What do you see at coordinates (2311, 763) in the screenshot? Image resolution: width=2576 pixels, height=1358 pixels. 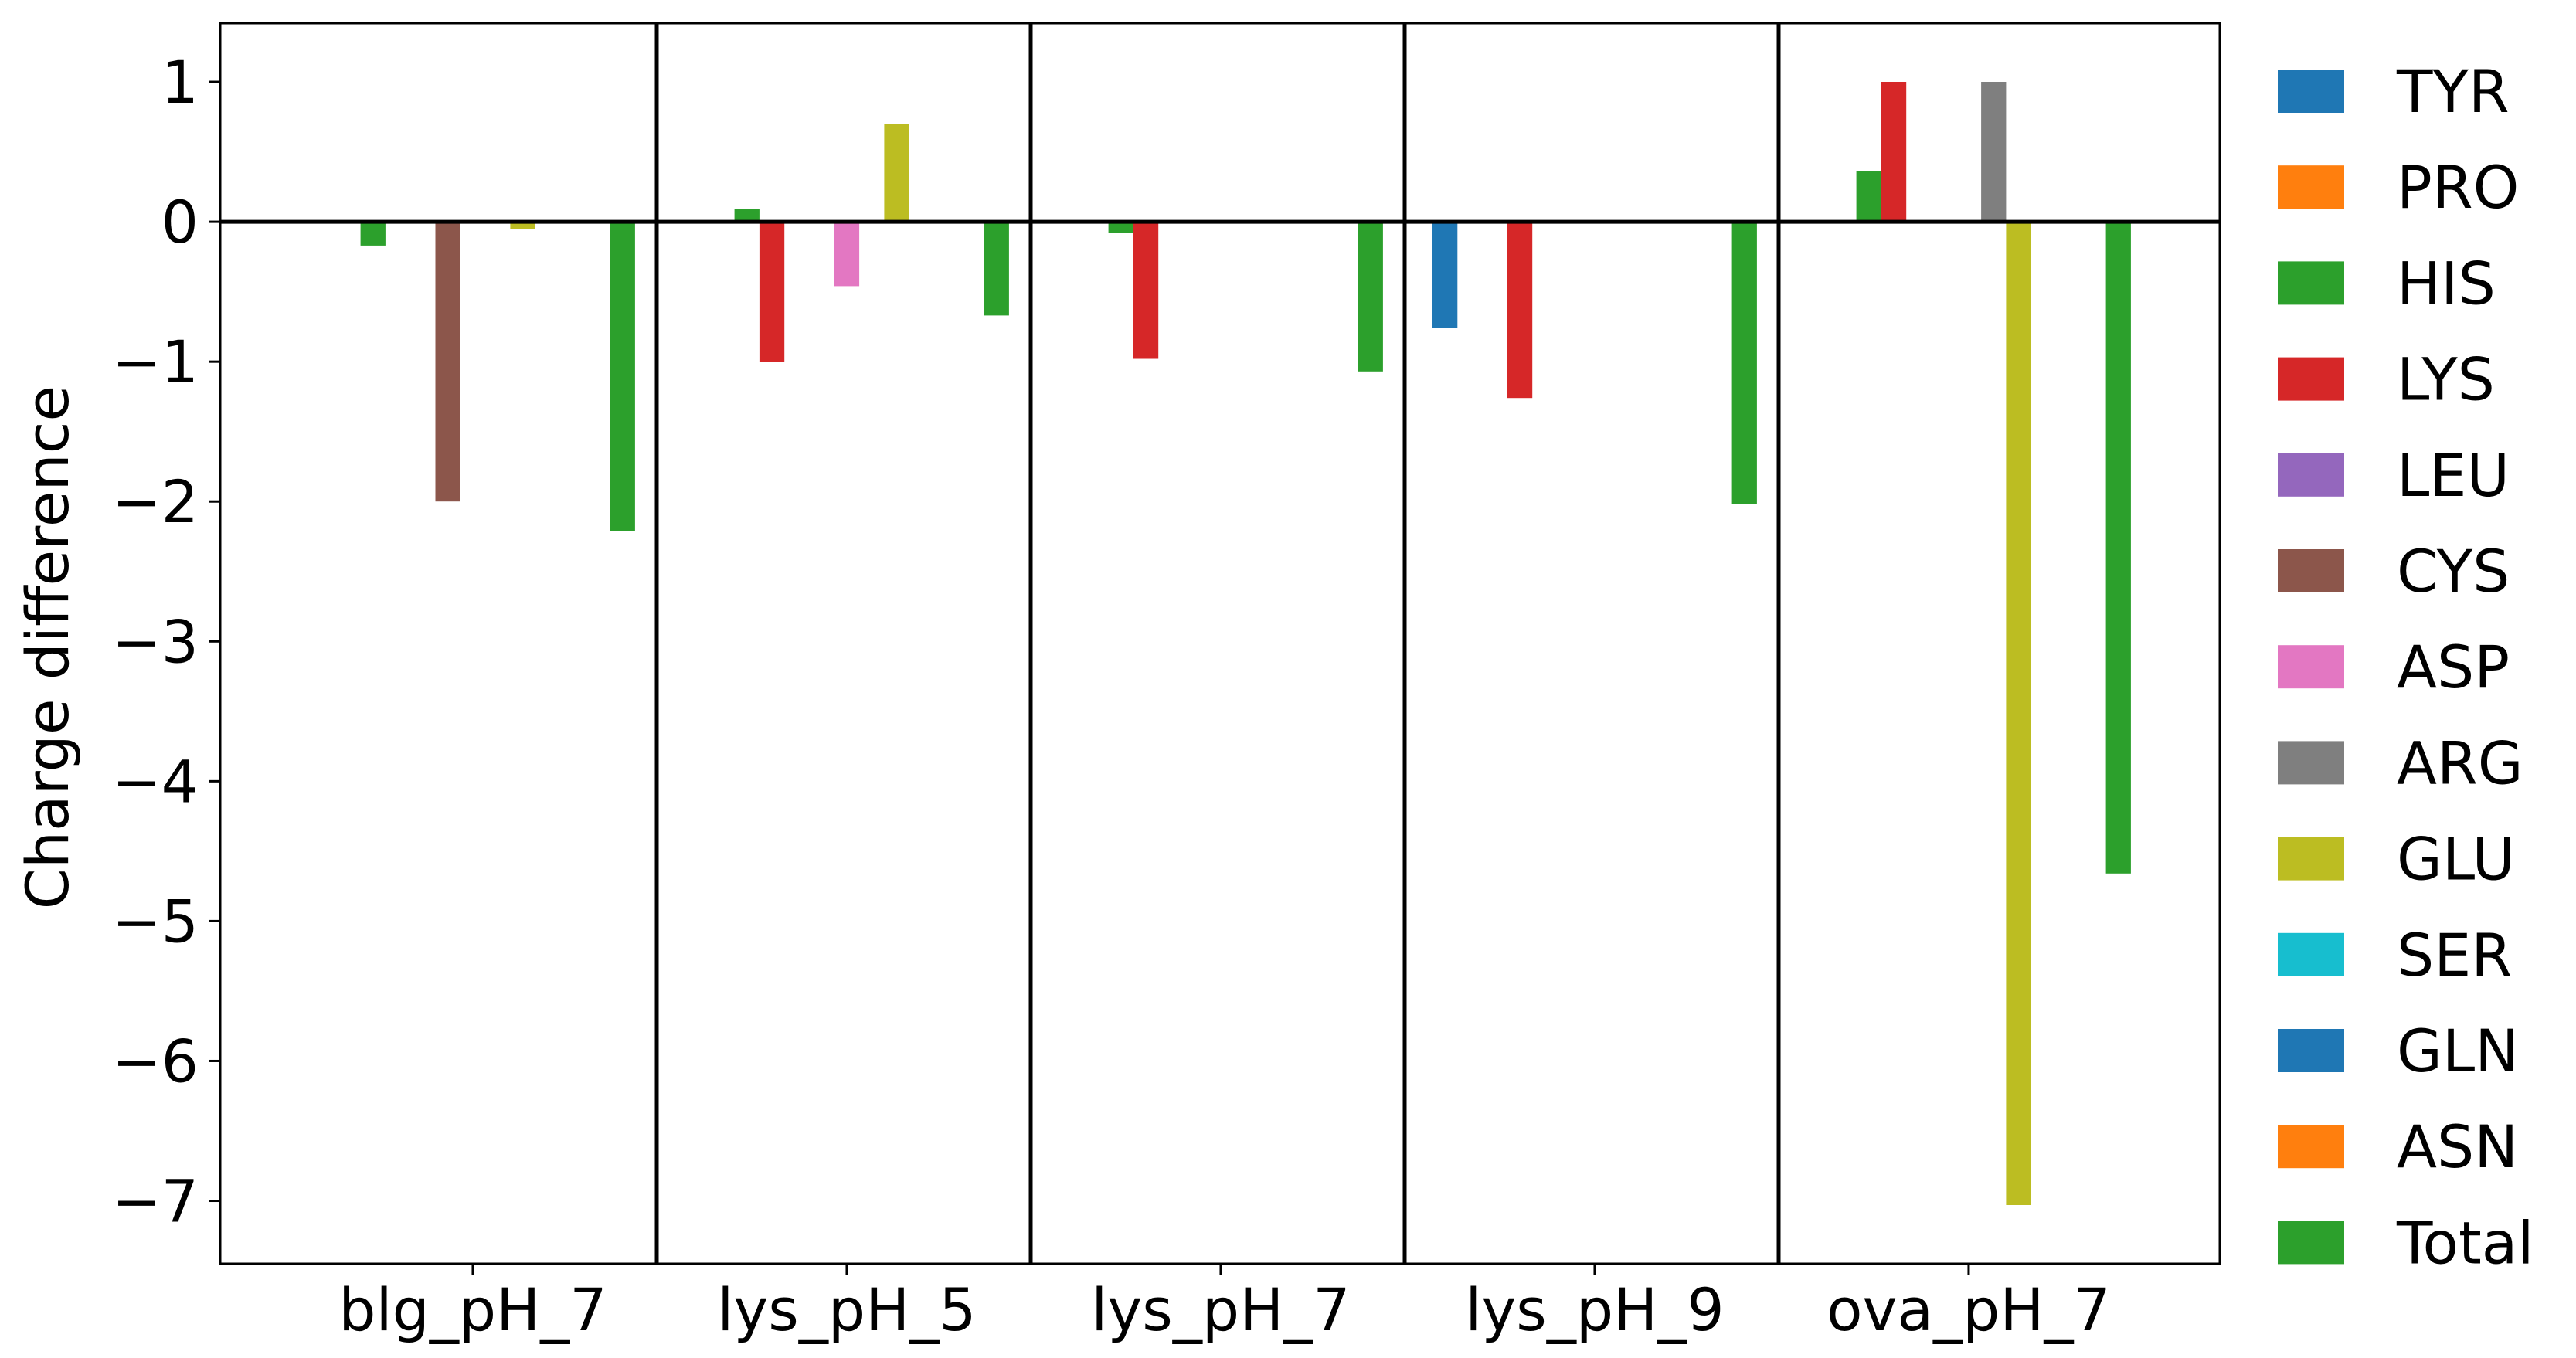 I see `legend-swatch-arg` at bounding box center [2311, 763].